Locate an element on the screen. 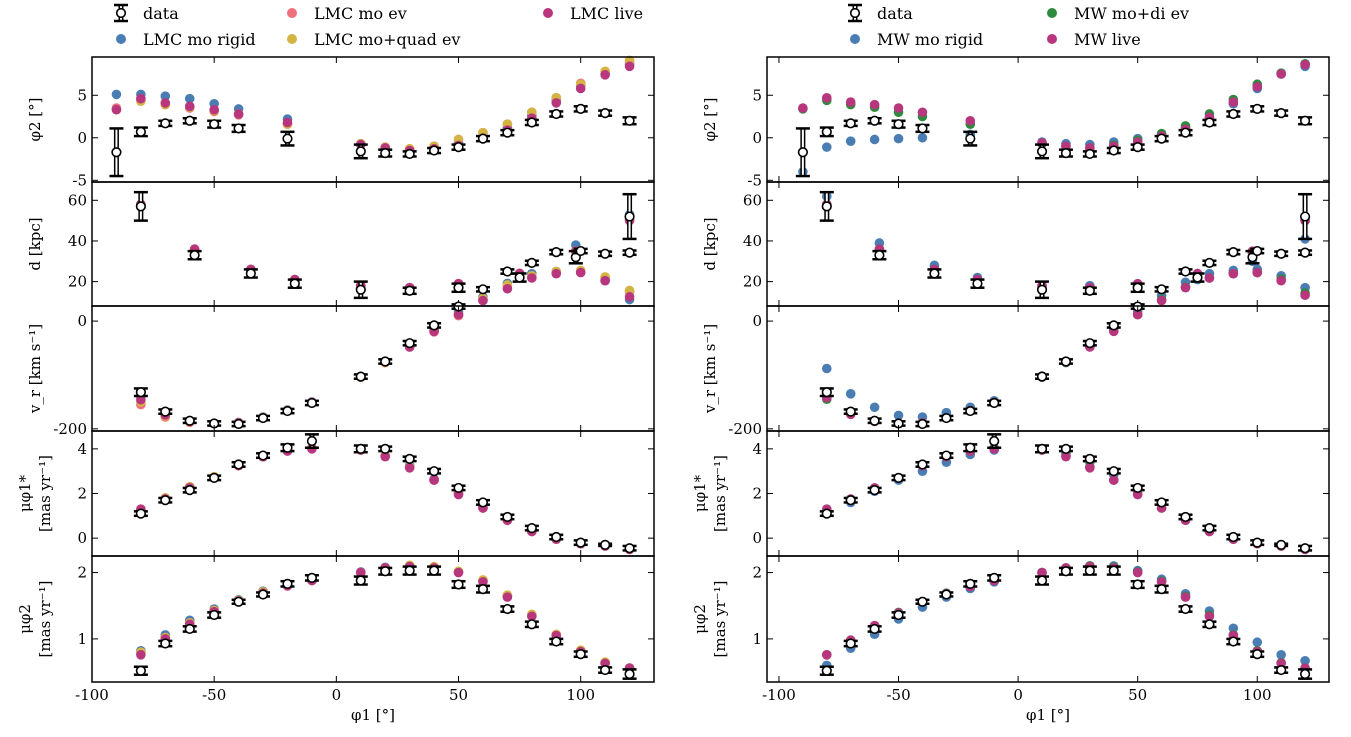  legend-item: LMC live is located at coordinates (593, 13).